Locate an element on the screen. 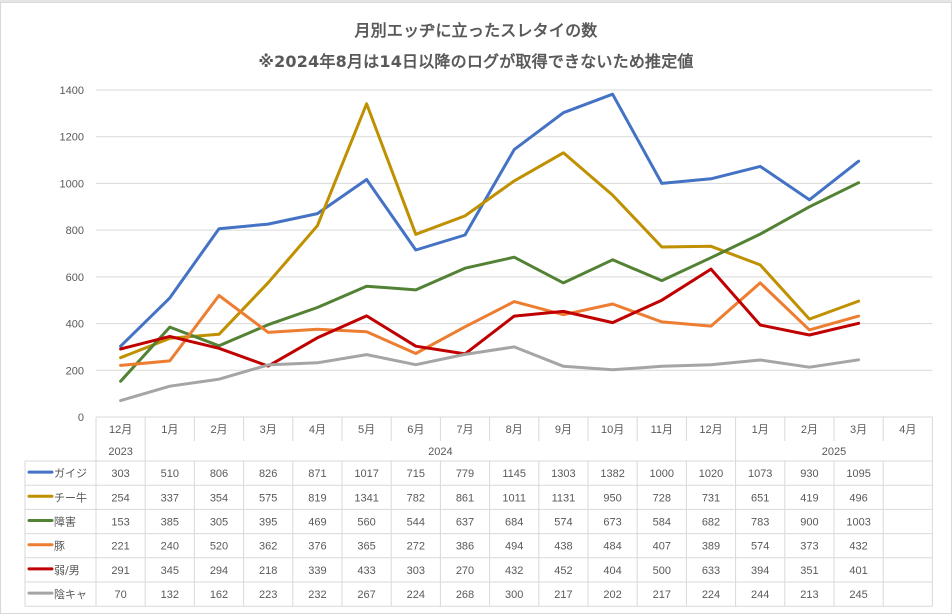  data-table-cell: 386 is located at coordinates (465, 547).